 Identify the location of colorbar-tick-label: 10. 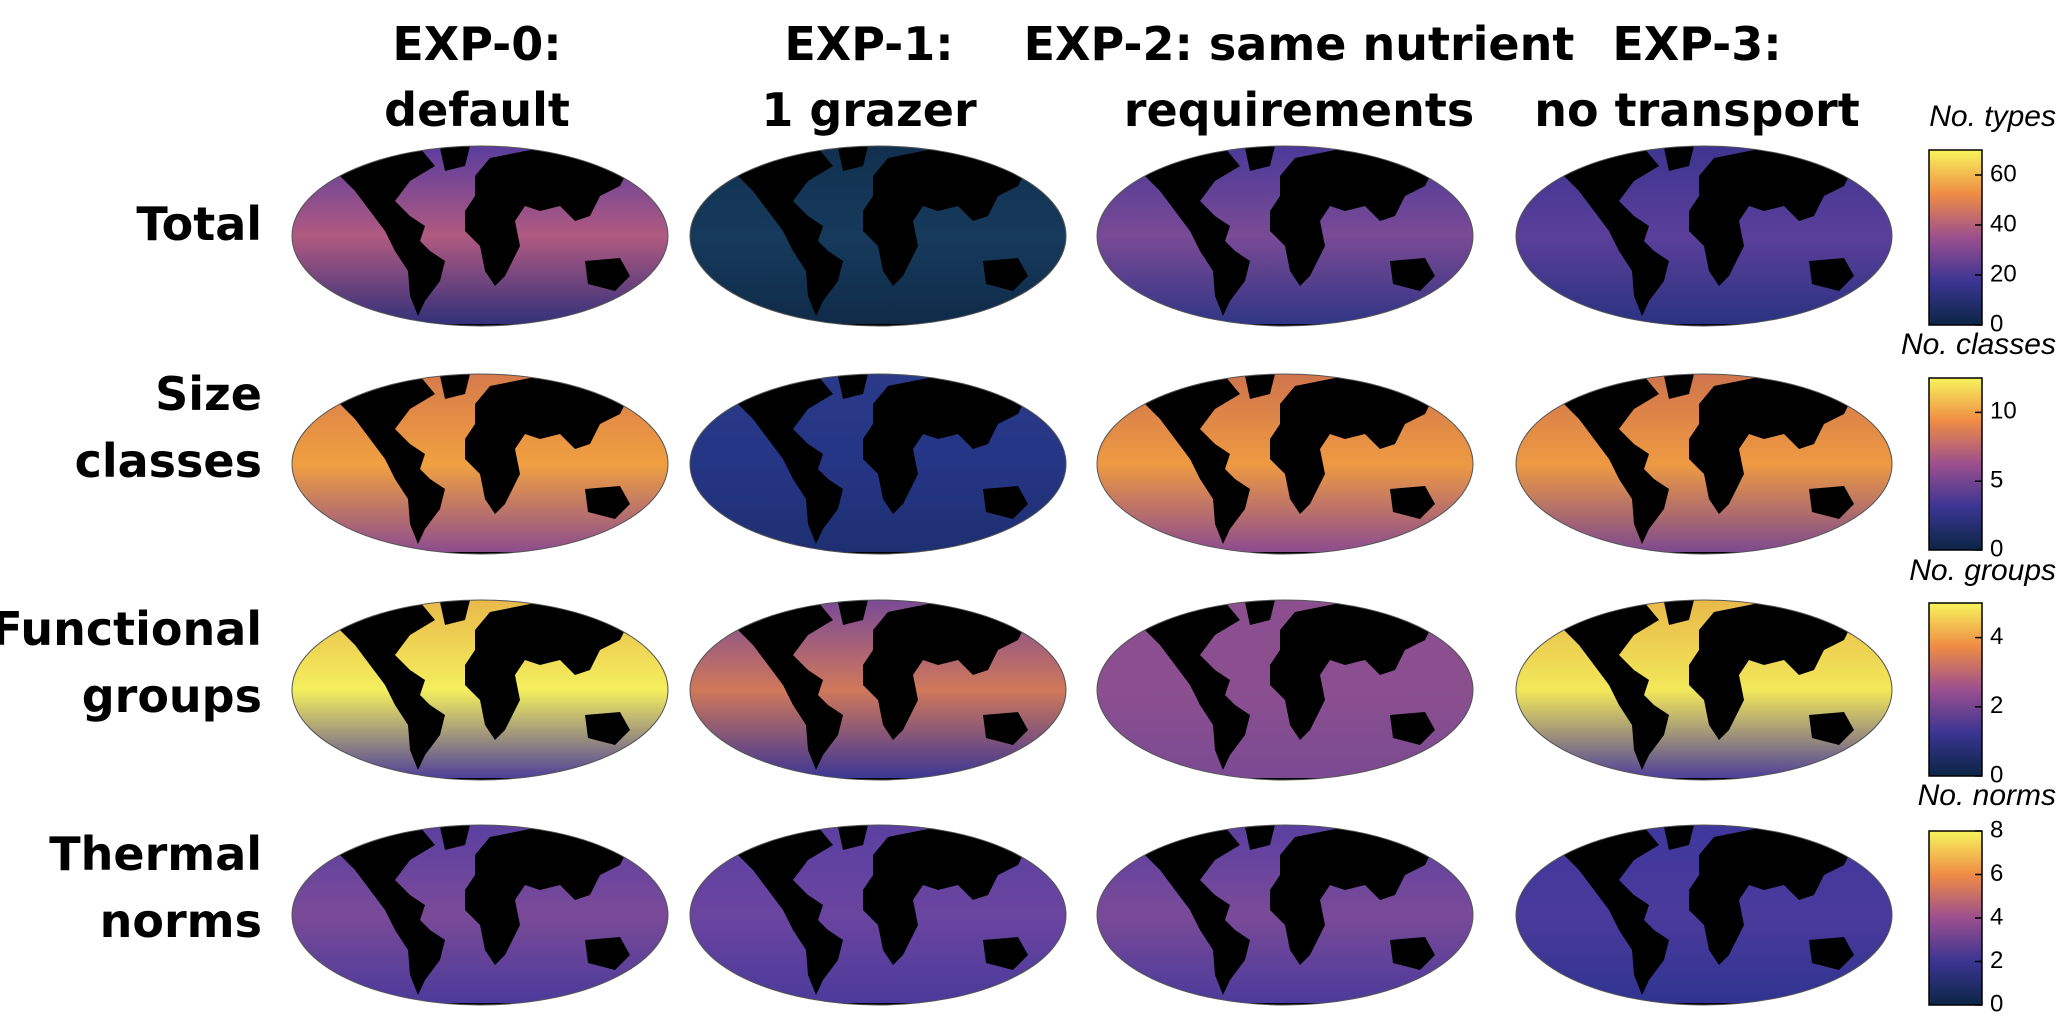
(2003, 411).